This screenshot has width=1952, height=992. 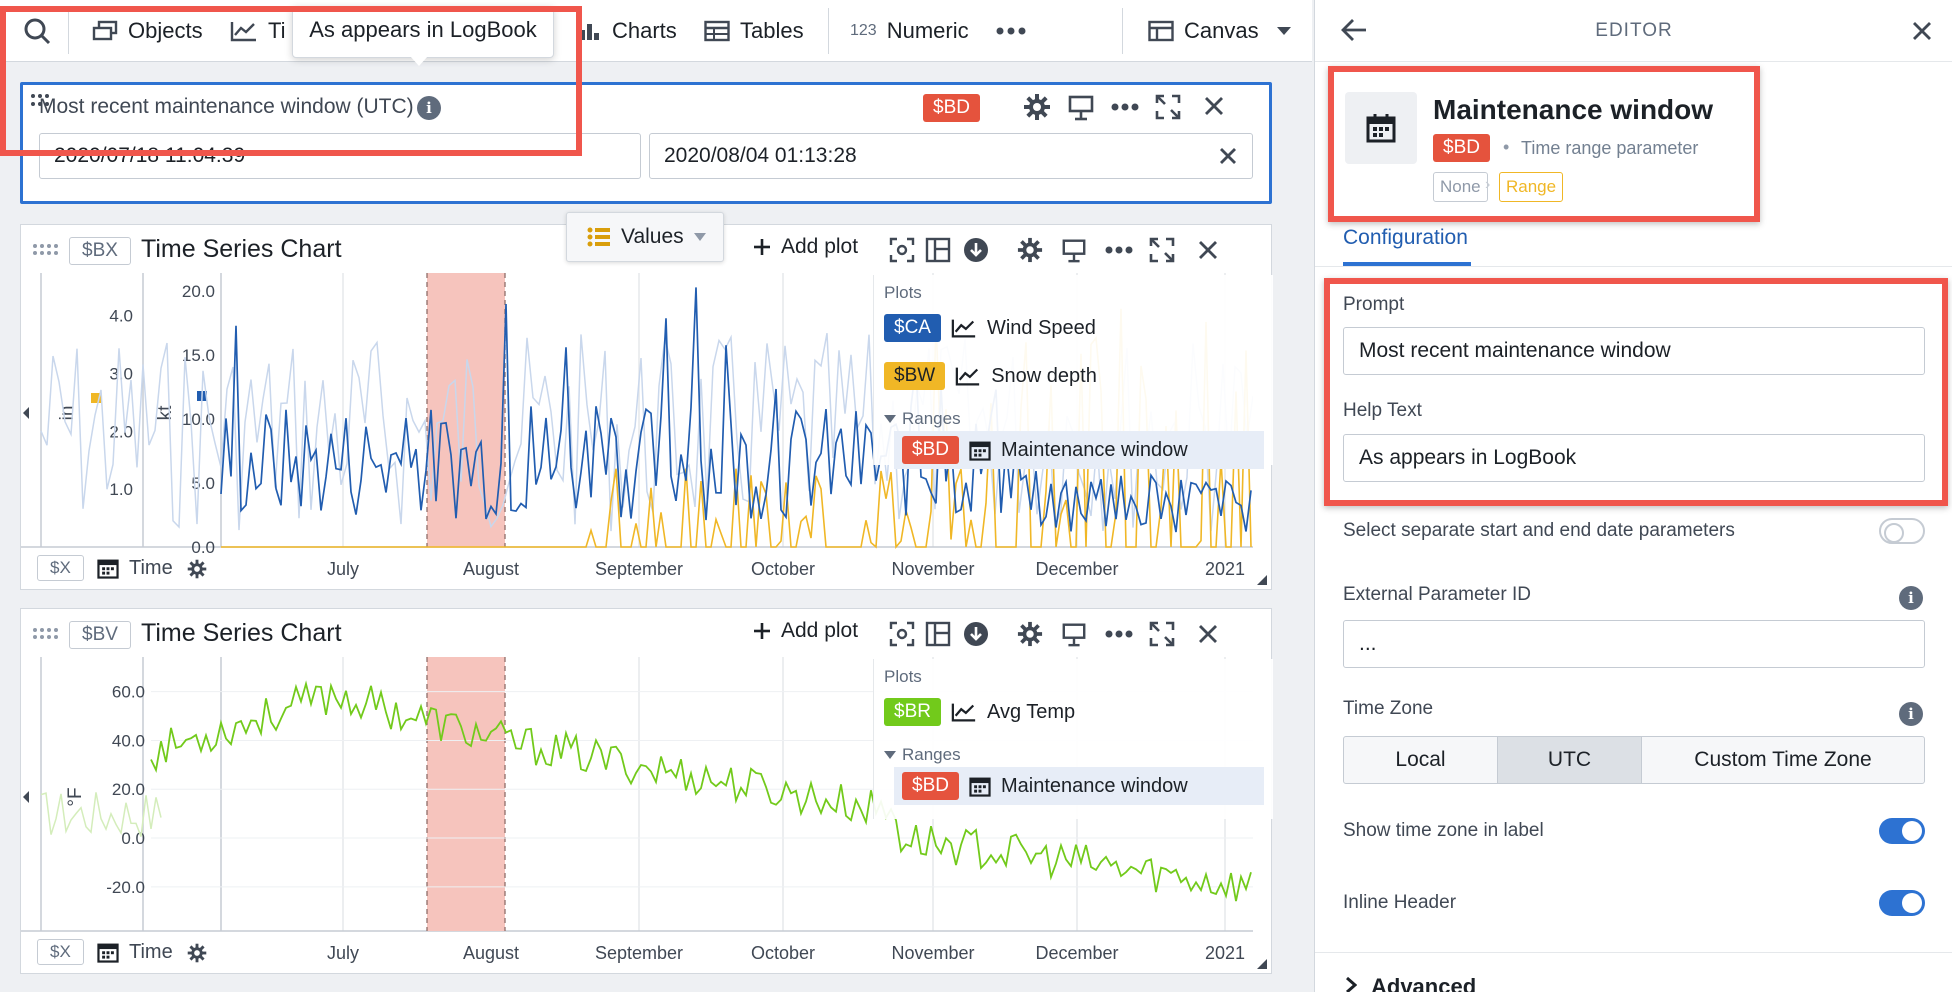 I want to click on type-range-tag: Range, so click(x=1531, y=187).